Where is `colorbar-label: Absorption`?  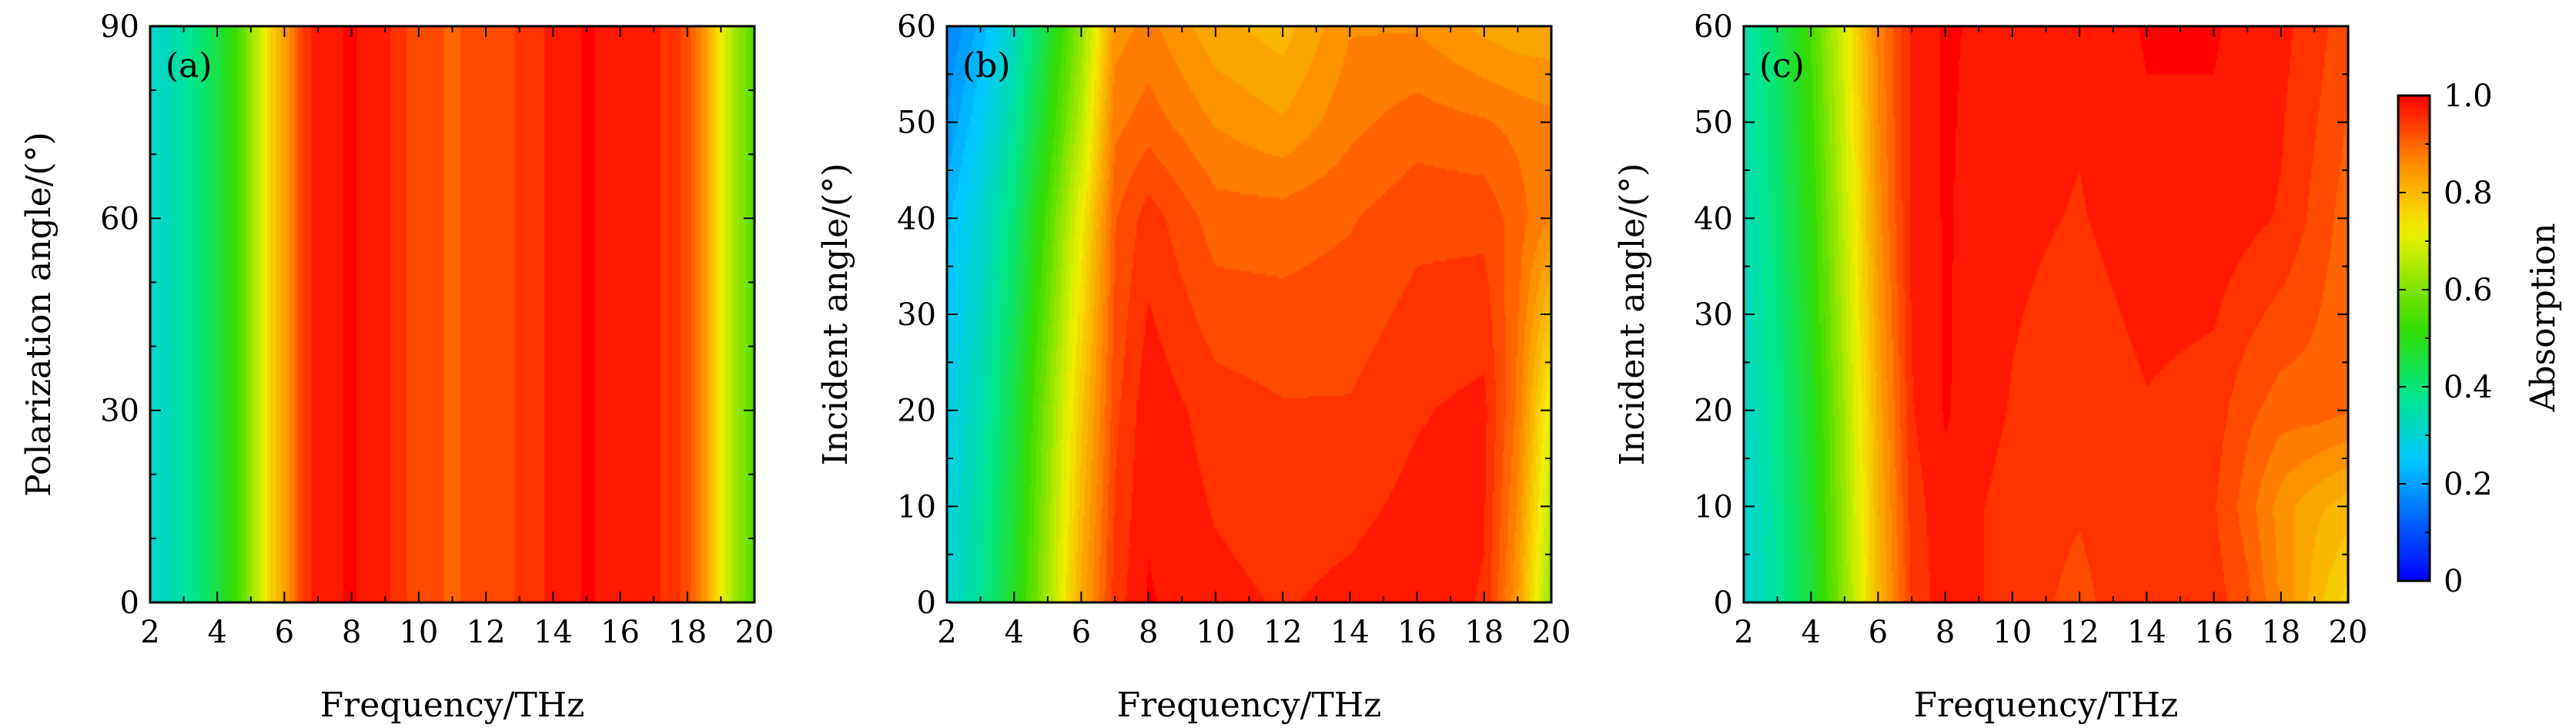 colorbar-label: Absorption is located at coordinates (2544, 318).